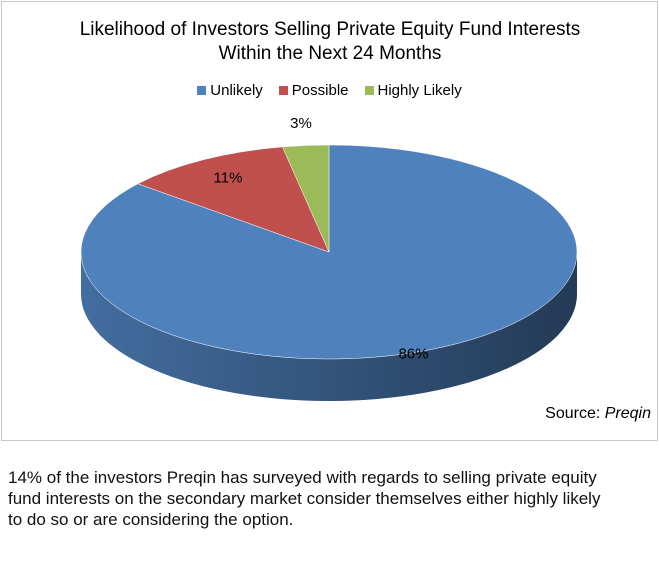 The height and width of the screenshot is (567, 659). What do you see at coordinates (236, 90) in the screenshot?
I see `legend-label: Unlikely` at bounding box center [236, 90].